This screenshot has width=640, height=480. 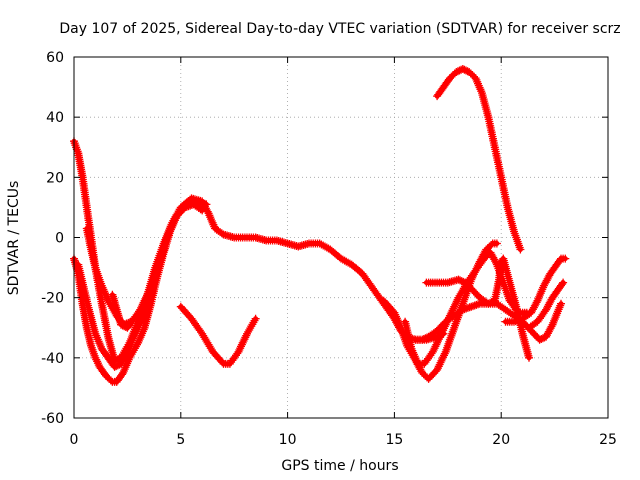 What do you see at coordinates (394, 440) in the screenshot?
I see `x-tick-label: 15` at bounding box center [394, 440].